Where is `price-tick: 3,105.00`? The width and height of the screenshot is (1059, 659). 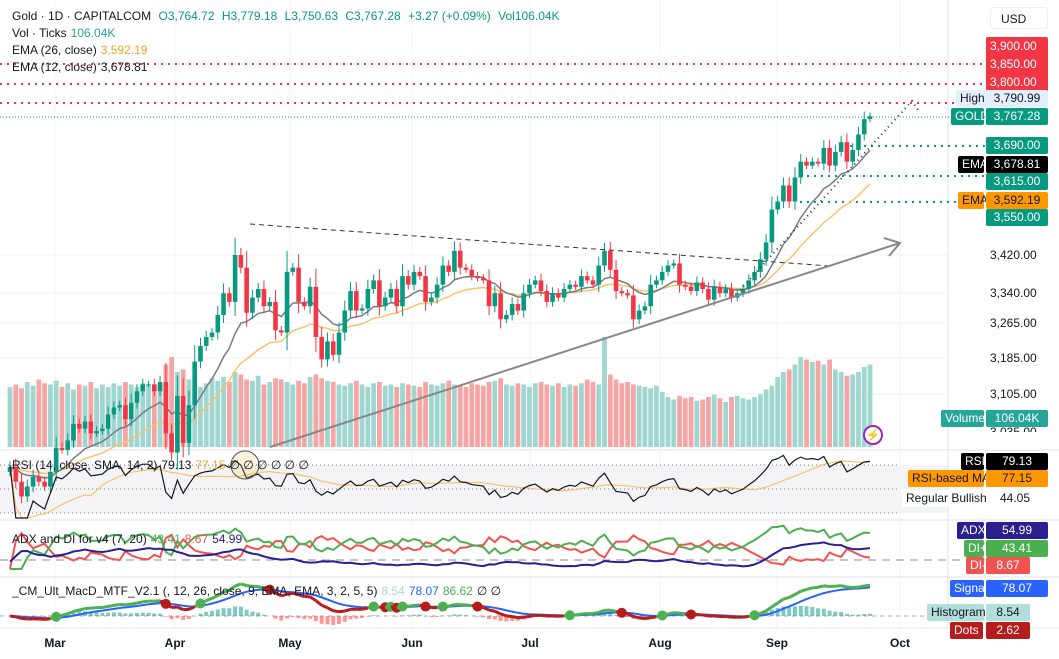 price-tick: 3,105.00 is located at coordinates (1013, 394).